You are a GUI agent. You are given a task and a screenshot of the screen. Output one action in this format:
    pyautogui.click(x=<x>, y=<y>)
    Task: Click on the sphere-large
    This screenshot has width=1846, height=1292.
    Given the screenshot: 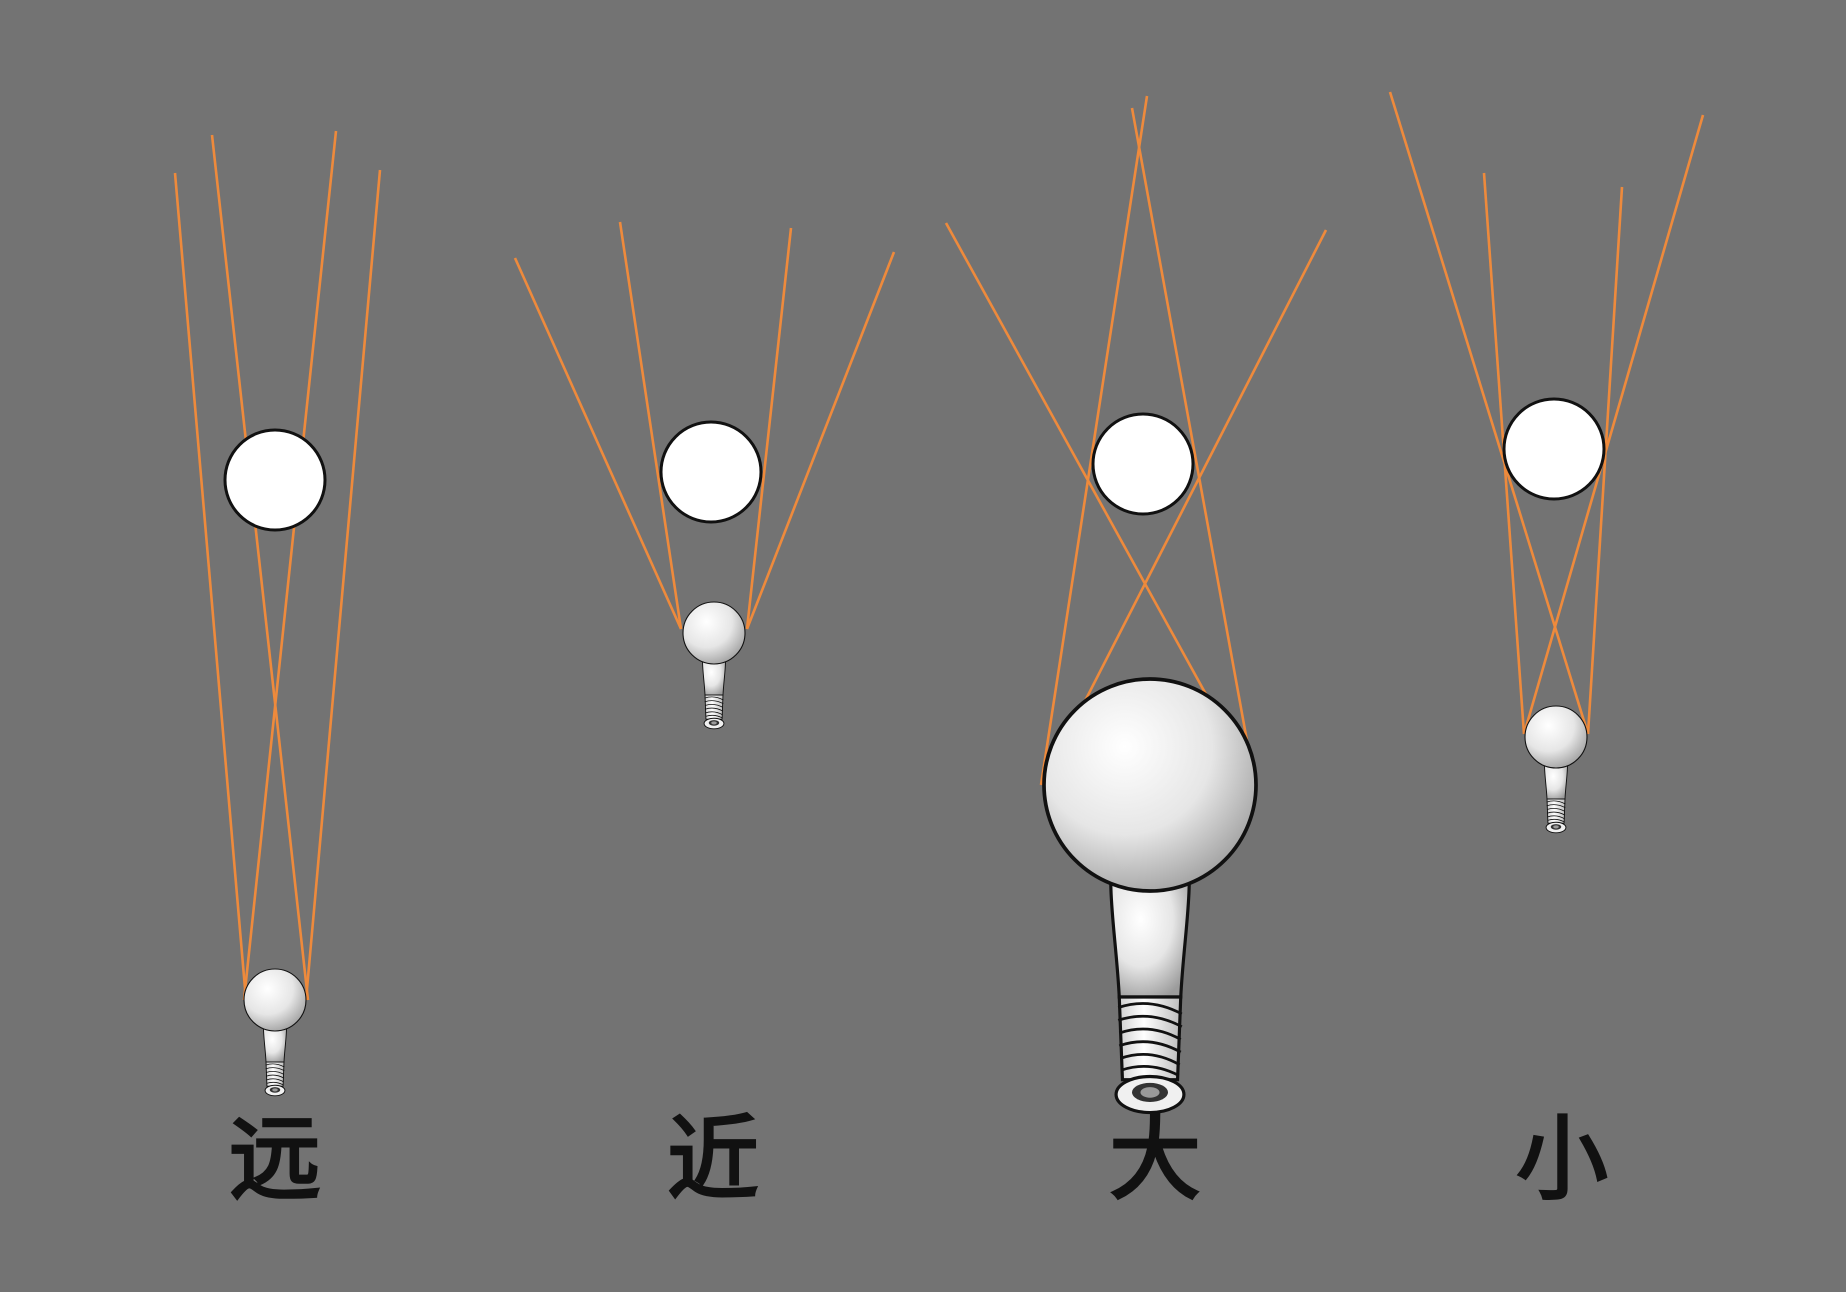 What is the action you would take?
    pyautogui.click(x=1143, y=464)
    